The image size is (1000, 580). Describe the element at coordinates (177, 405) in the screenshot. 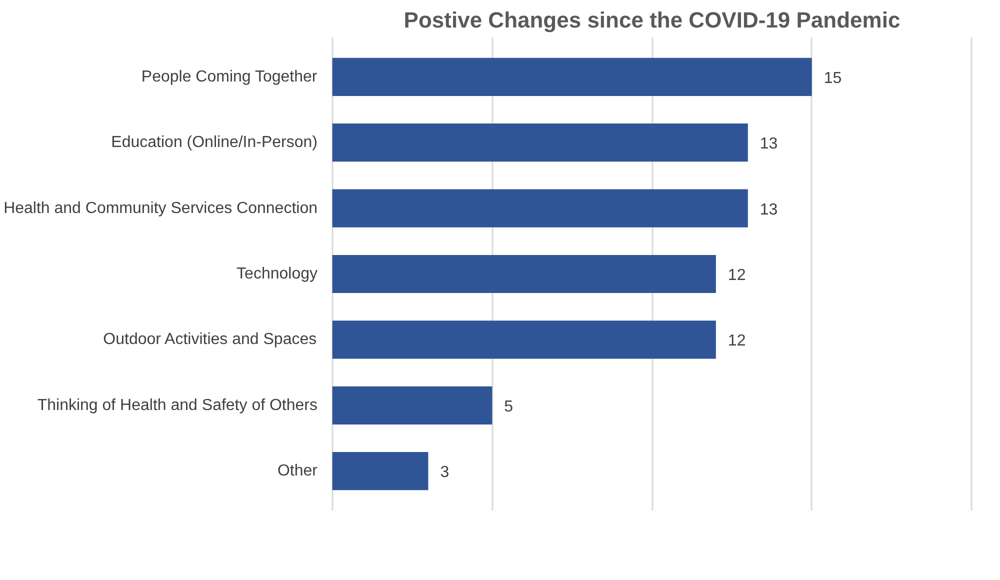

I see `y-tick-label: Thinking of Health and Safety of Others` at that location.